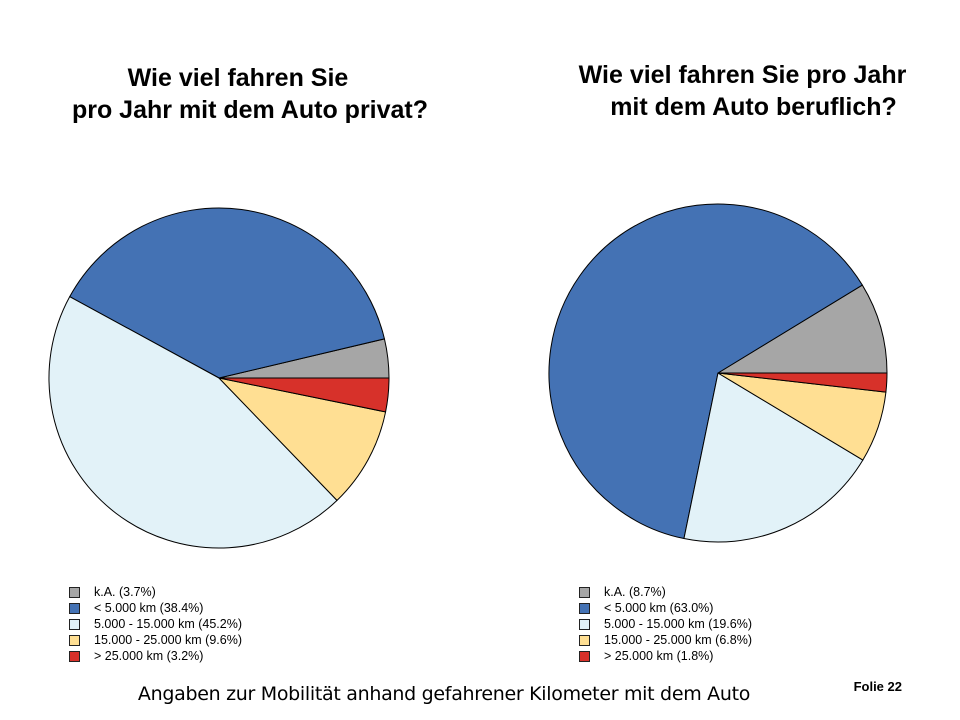  I want to click on legend-item: k.A. (3.7%), so click(155, 592).